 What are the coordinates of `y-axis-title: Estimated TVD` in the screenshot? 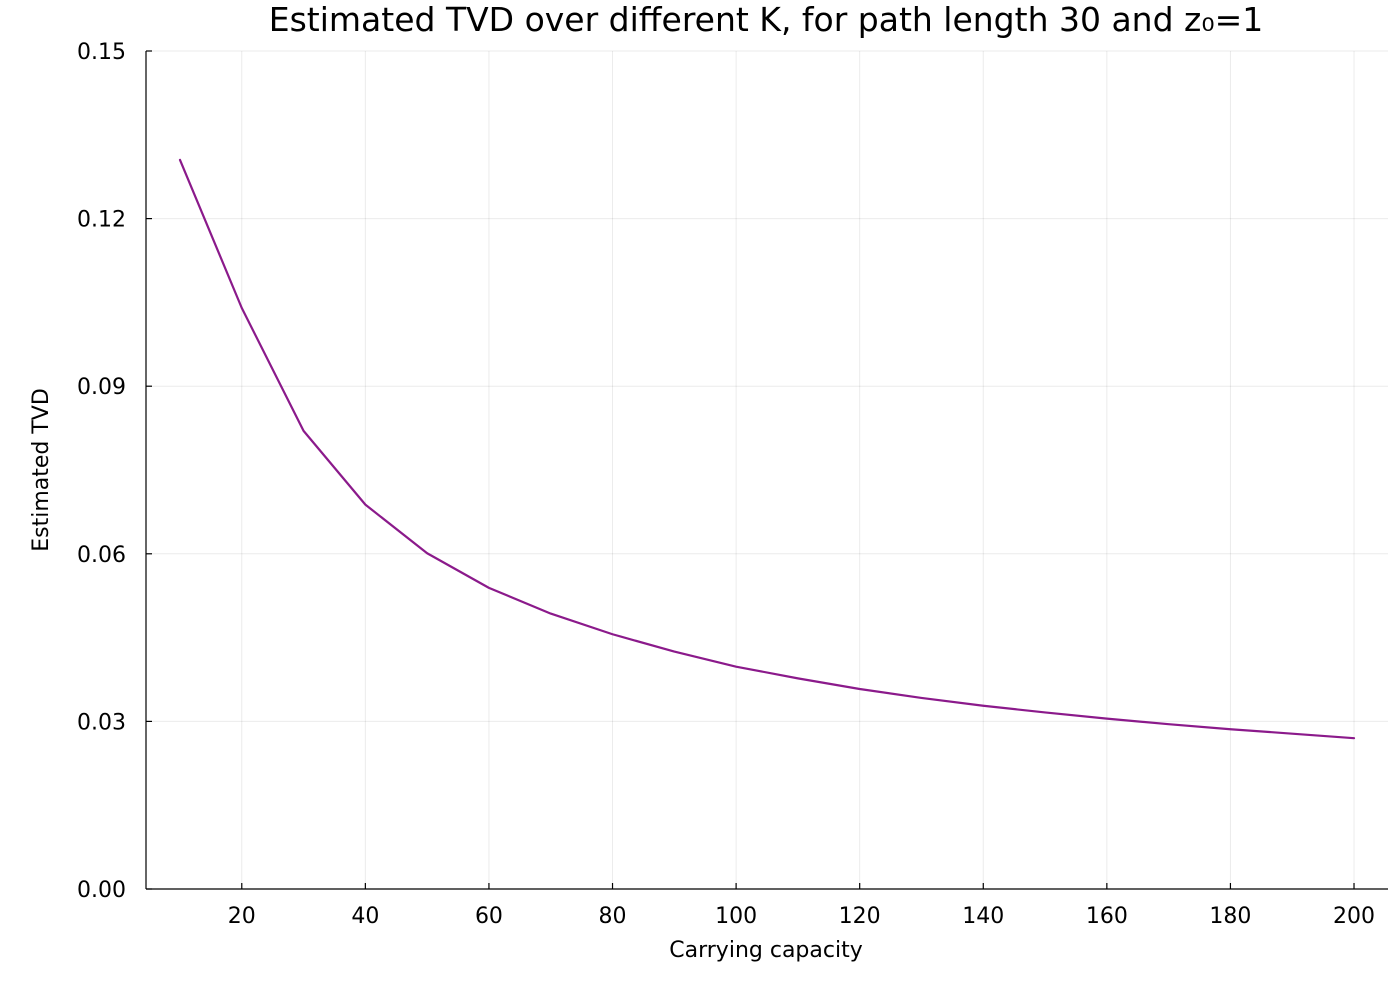 It's located at (41, 470).